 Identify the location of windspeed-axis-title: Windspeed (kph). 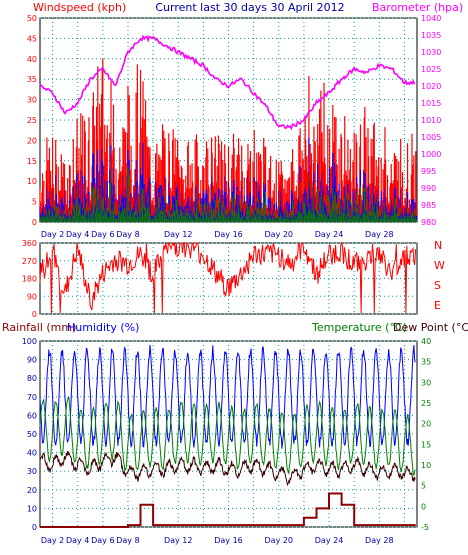
(79, 7).